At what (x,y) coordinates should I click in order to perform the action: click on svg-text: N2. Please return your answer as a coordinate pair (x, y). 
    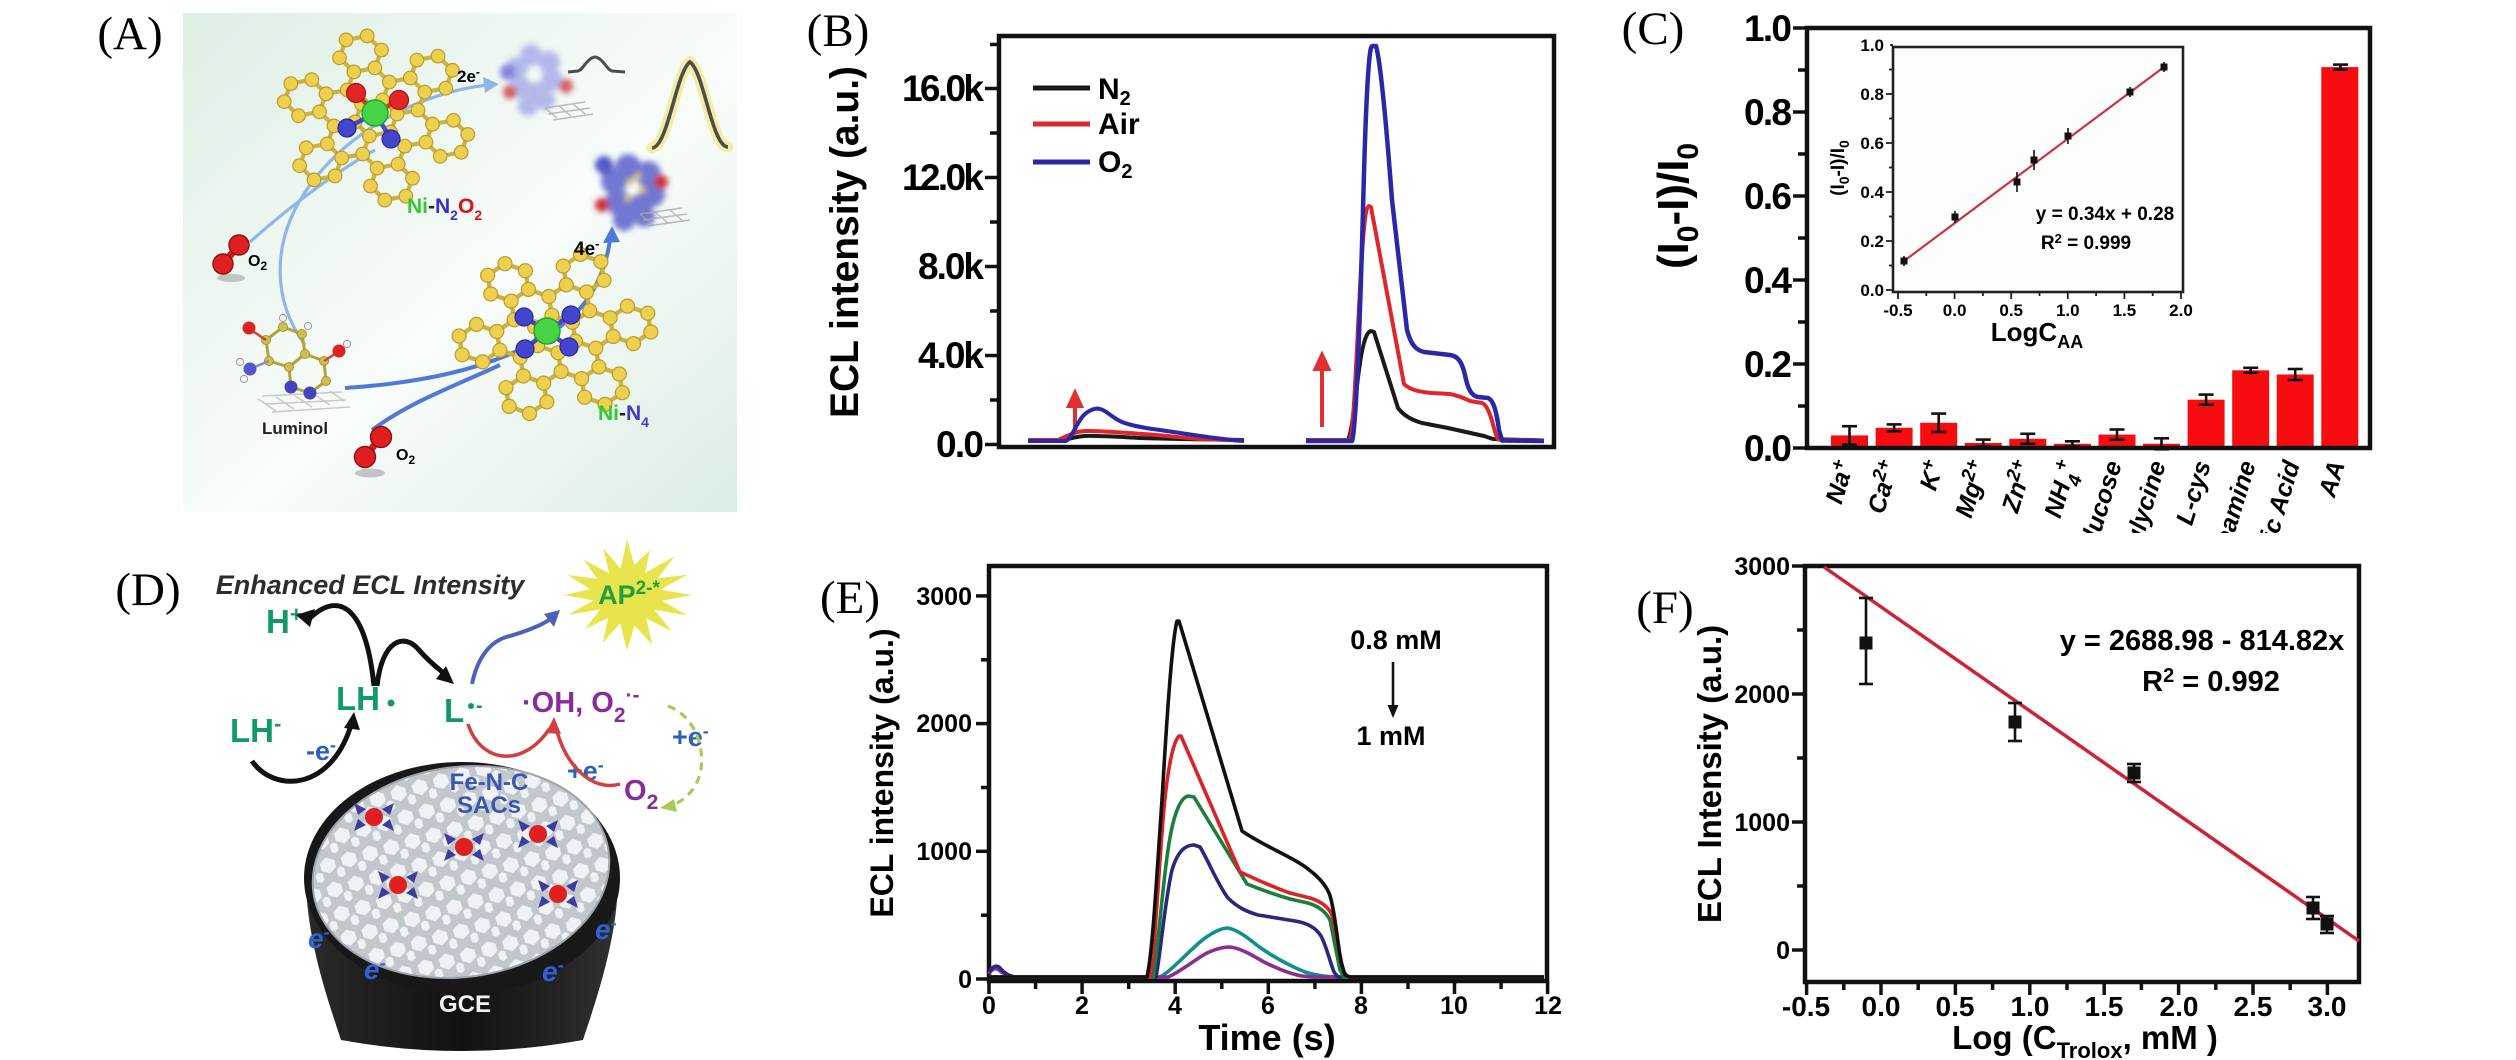
    Looking at the image, I should click on (1114, 91).